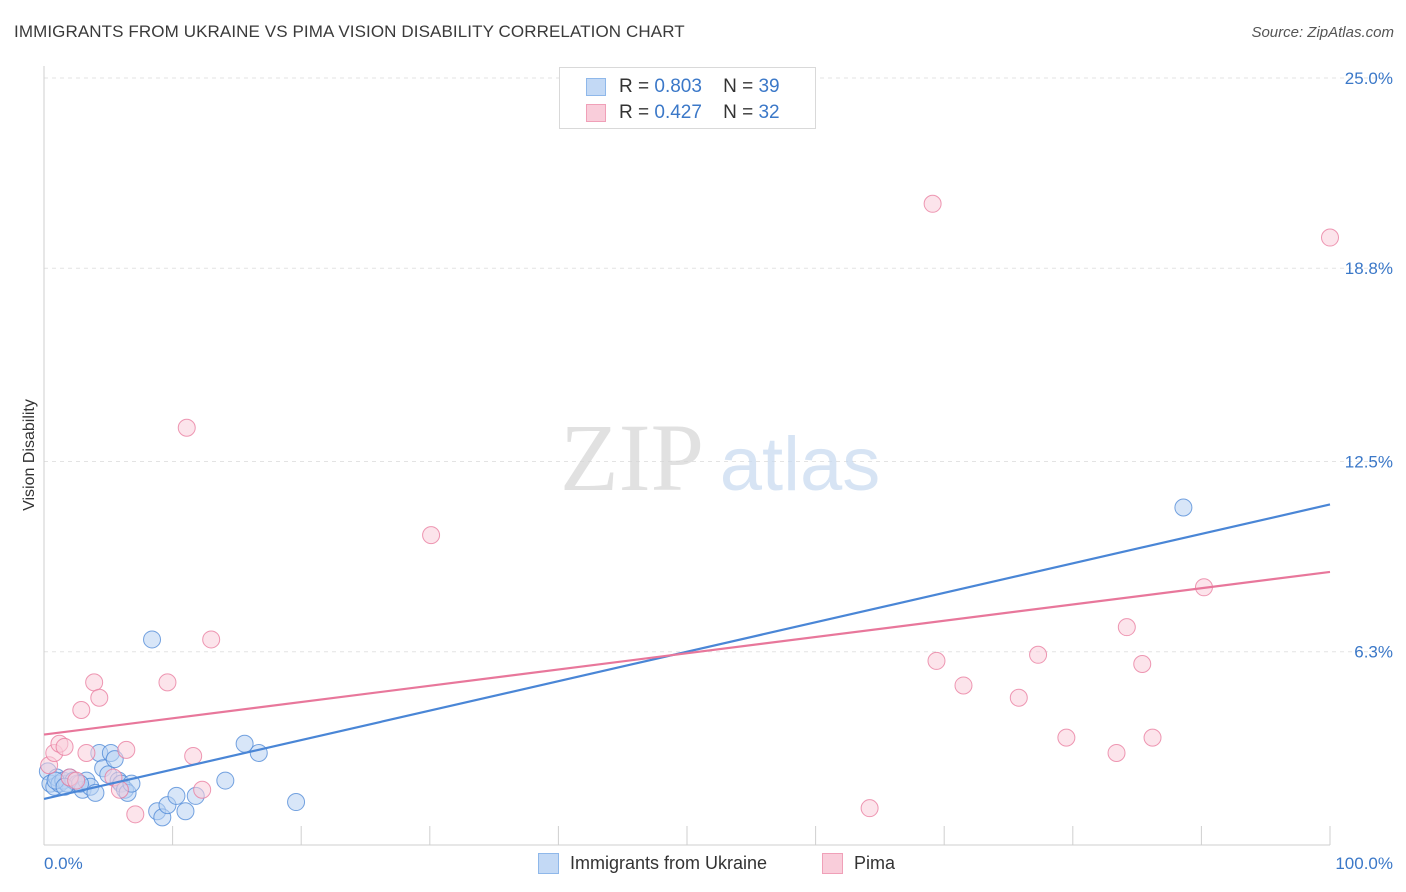  What do you see at coordinates (1369, 78) in the screenshot?
I see `y-tick-label: 25.0%` at bounding box center [1369, 78].